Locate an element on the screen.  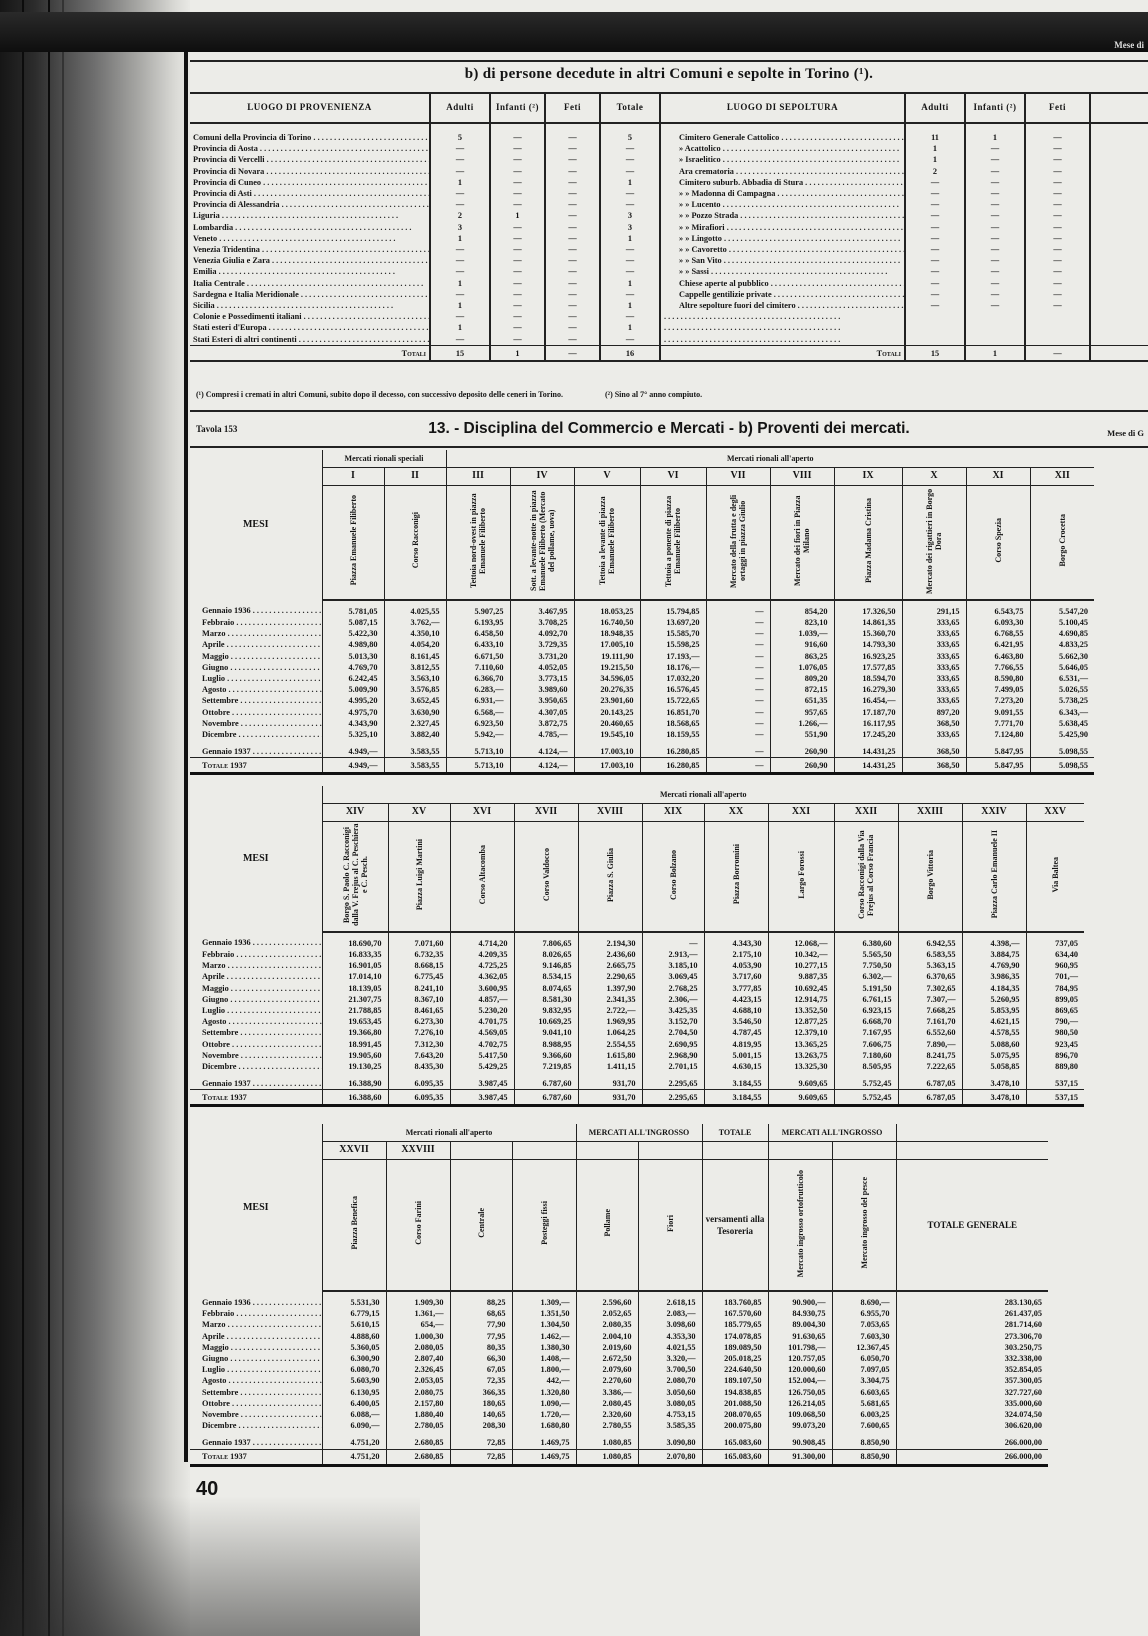
cell-value: 4.124,— is located at coordinates (542, 749).